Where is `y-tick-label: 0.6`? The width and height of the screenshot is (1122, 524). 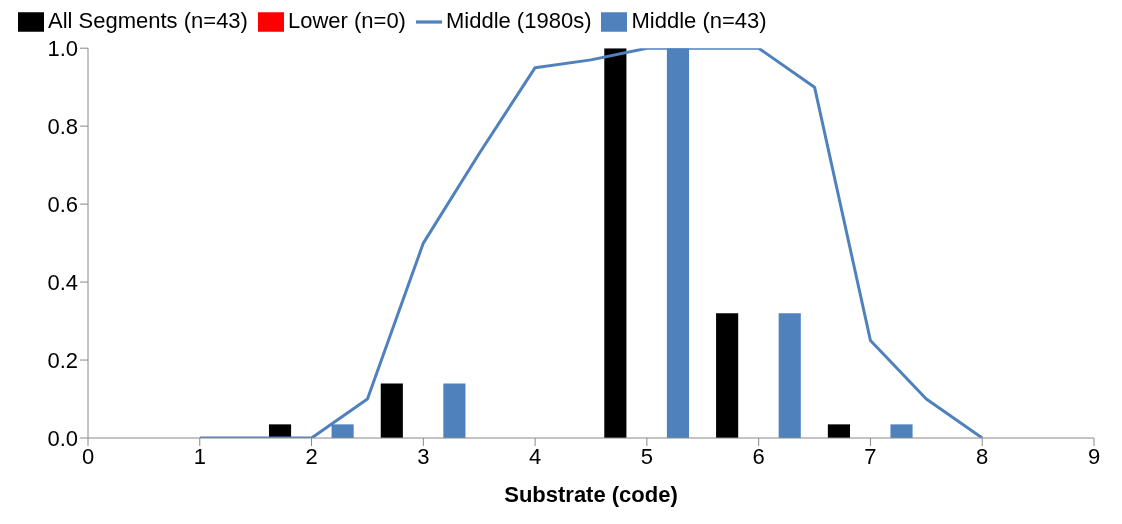 y-tick-label: 0.6 is located at coordinates (62, 204).